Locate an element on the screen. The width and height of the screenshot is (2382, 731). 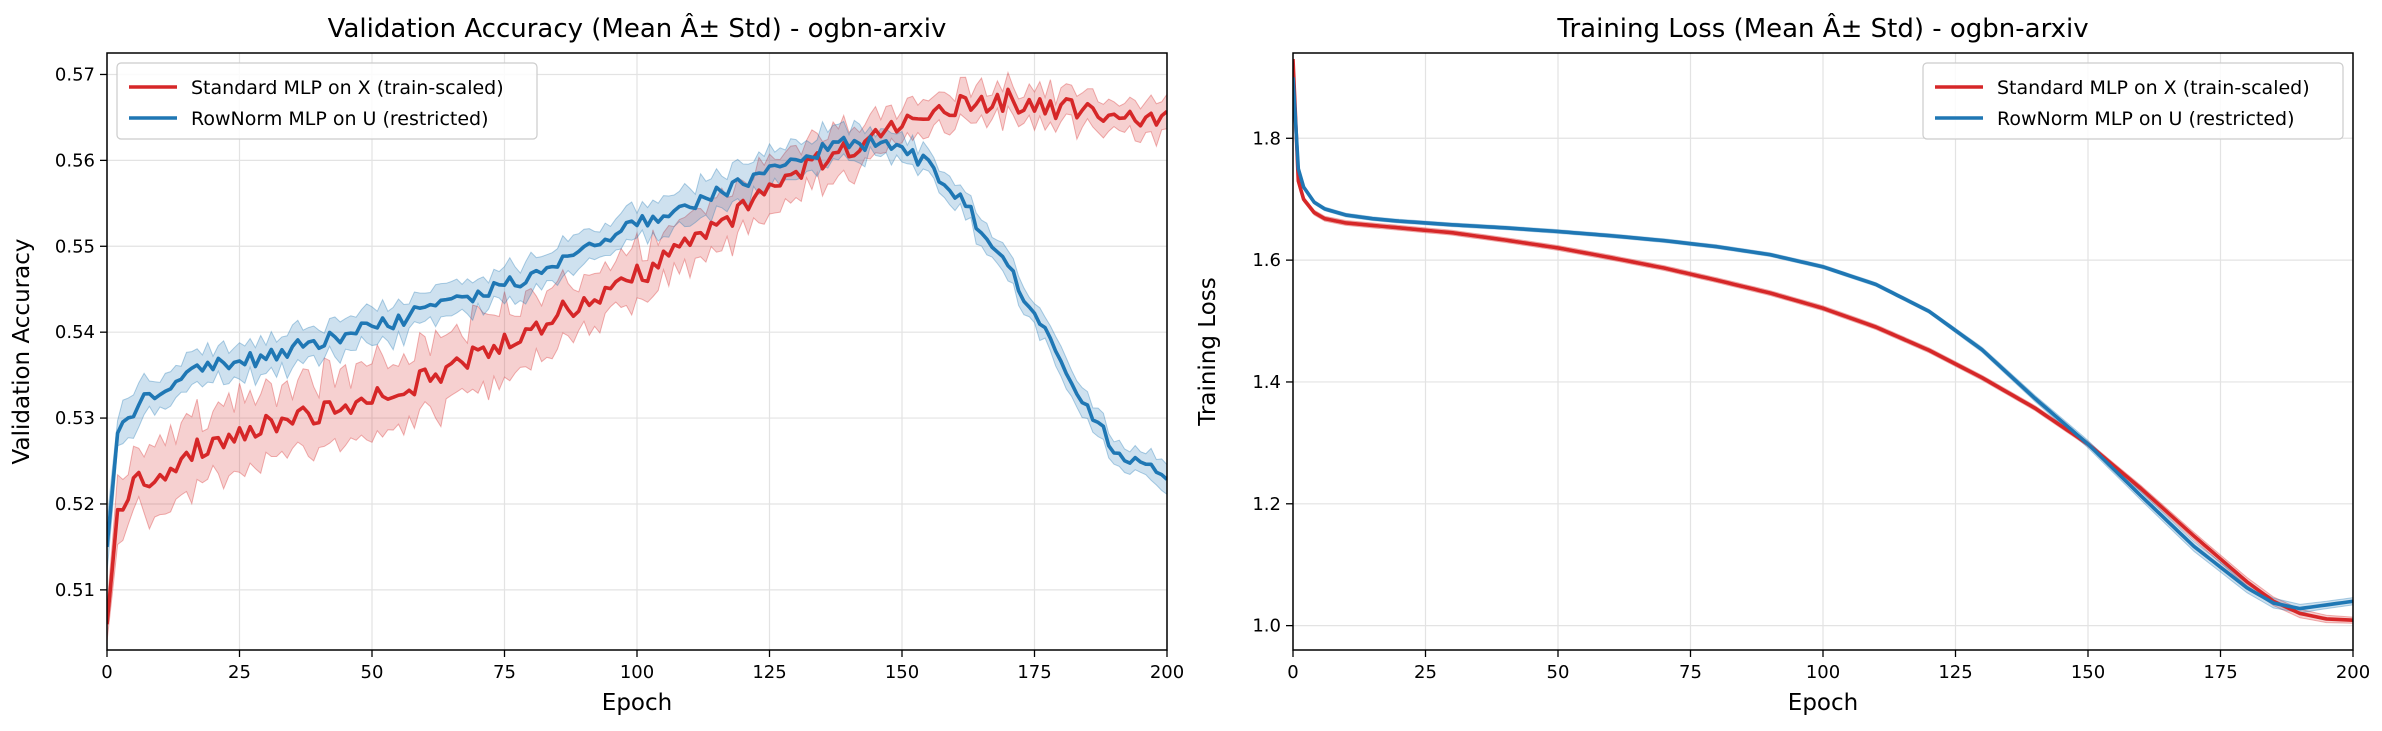
y-tick-label: 0.56 is located at coordinates (75, 160).